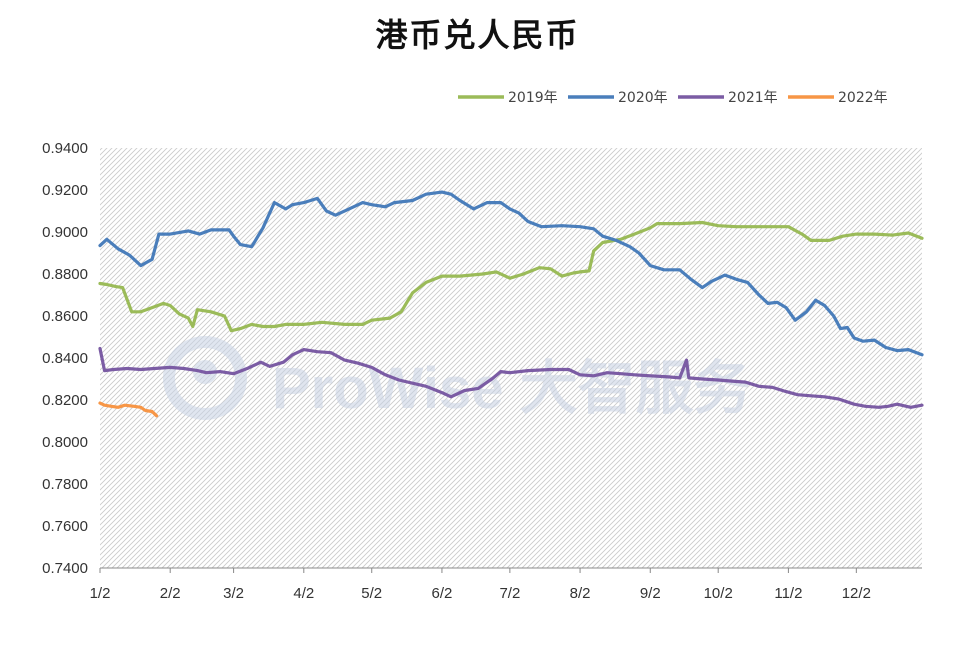 Image resolution: width=955 pixels, height=659 pixels. What do you see at coordinates (170, 593) in the screenshot?
I see `x-tick-label: 2/2` at bounding box center [170, 593].